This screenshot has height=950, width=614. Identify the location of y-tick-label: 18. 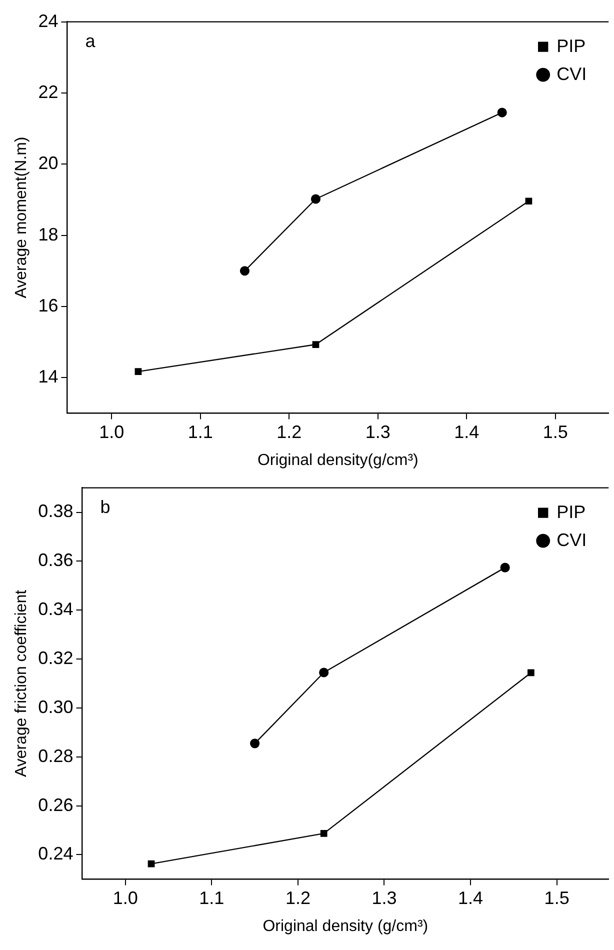
(48, 234).